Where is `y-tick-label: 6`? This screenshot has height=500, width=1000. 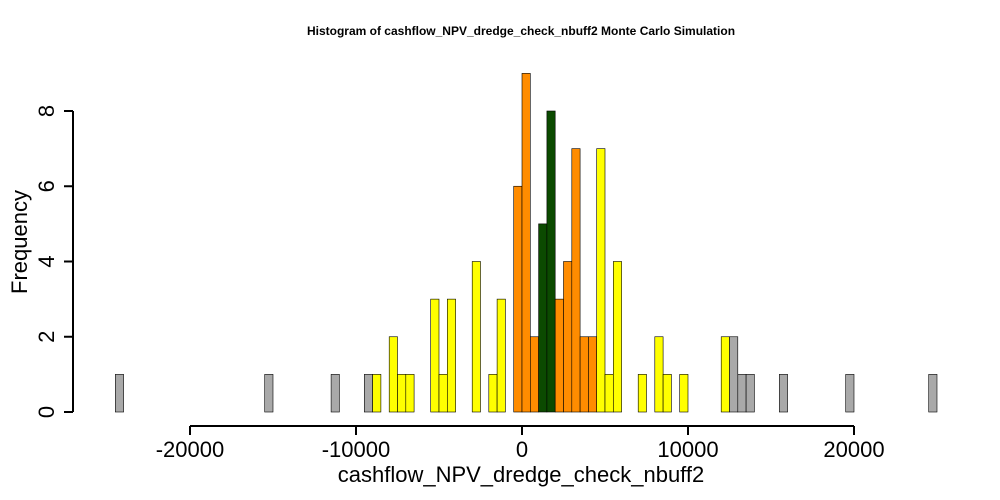 y-tick-label: 6 is located at coordinates (46, 186).